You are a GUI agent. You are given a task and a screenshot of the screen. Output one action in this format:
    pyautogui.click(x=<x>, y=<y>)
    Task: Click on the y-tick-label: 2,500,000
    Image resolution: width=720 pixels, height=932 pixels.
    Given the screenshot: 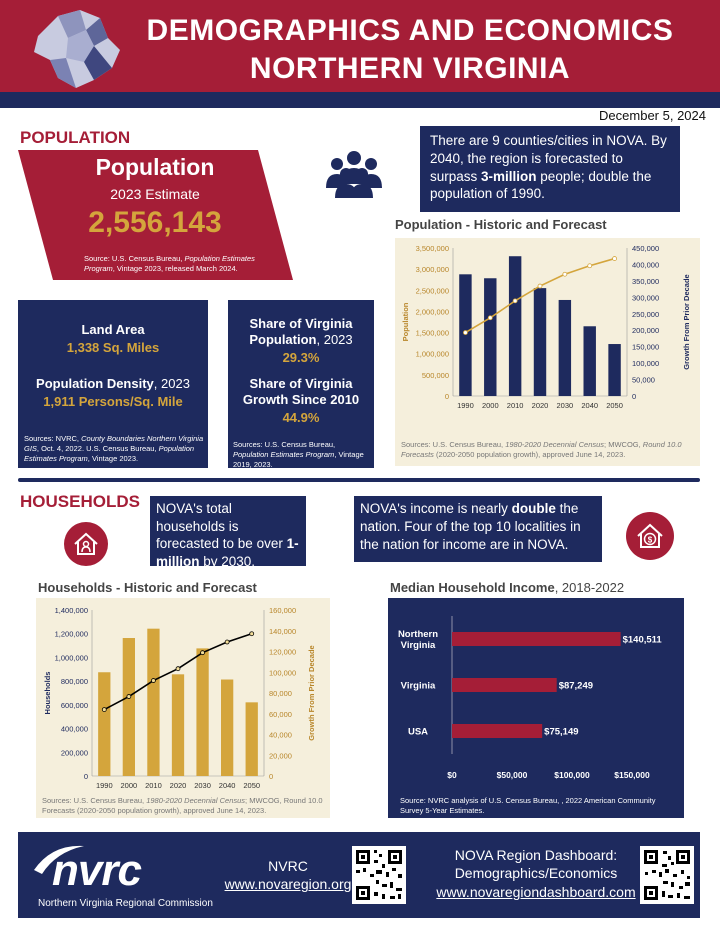 What is the action you would take?
    pyautogui.click(x=432, y=290)
    